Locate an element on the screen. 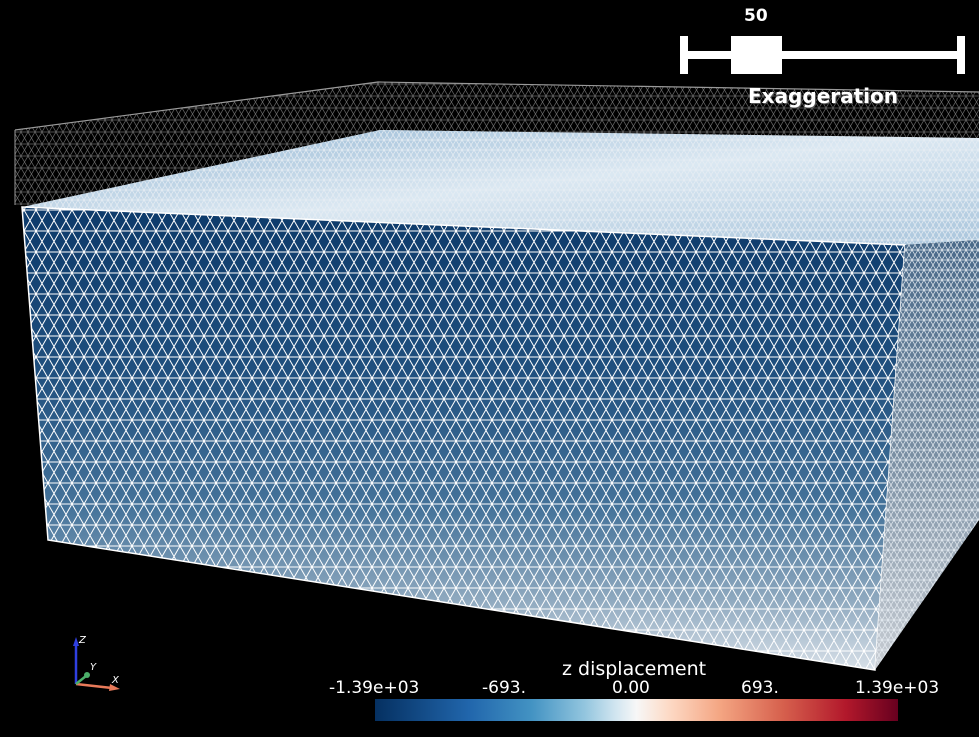 The height and width of the screenshot is (737, 979). scalar-color-bar is located at coordinates (636, 710).